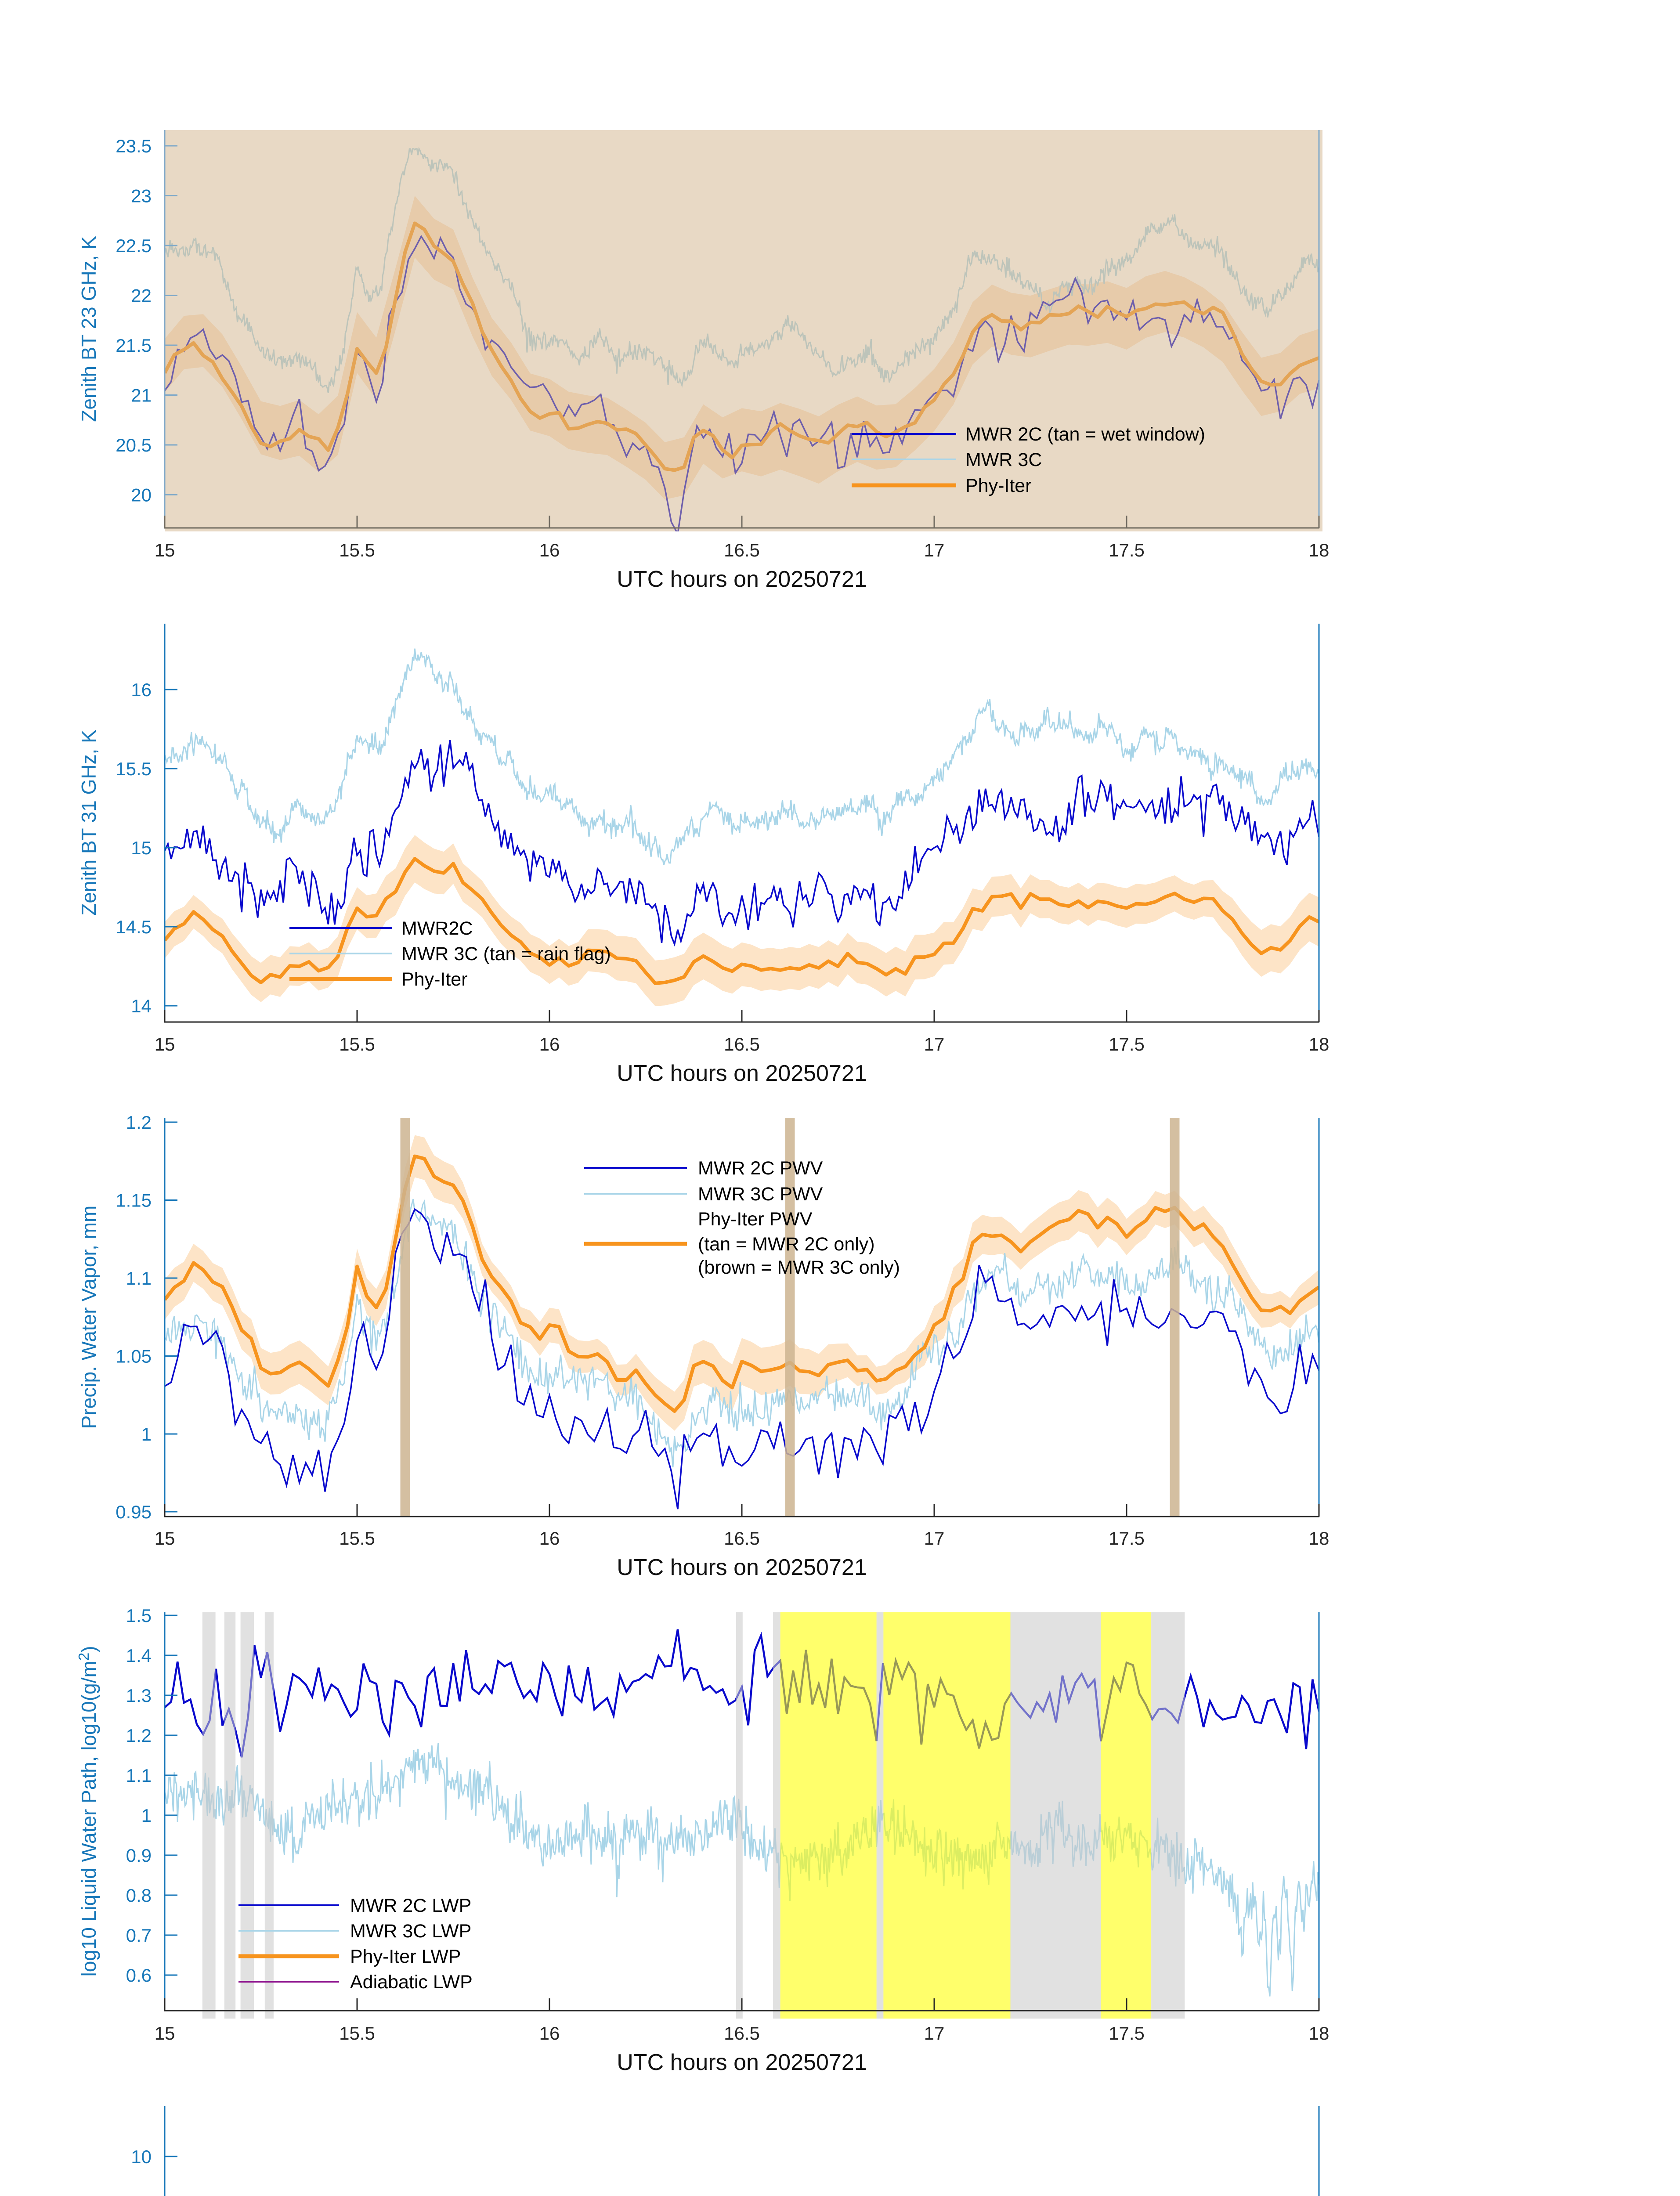 The height and width of the screenshot is (2196, 1680). Describe the element at coordinates (410, 1931) in the screenshot. I see `svg-text: MWR 3C LWP` at that location.